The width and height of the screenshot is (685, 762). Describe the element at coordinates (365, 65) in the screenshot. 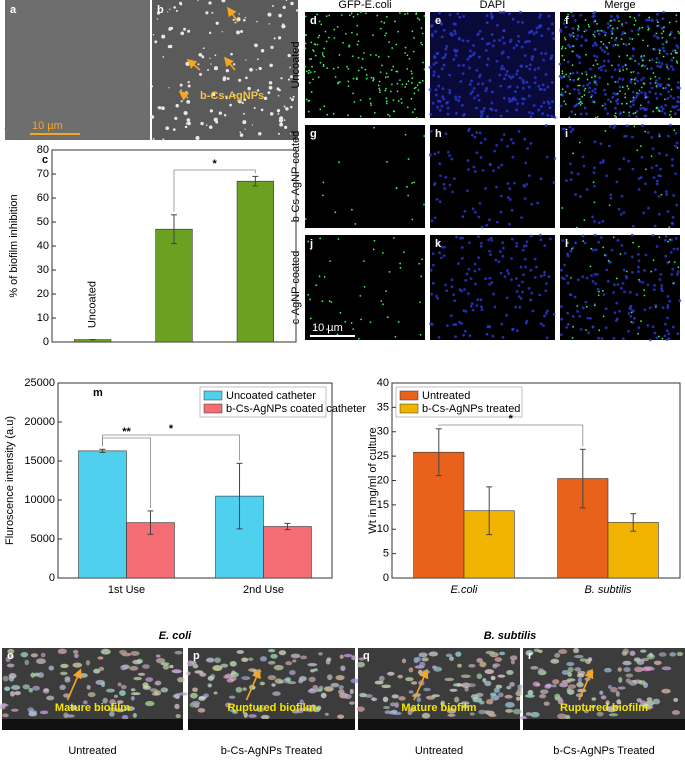

I see `fluorescence-image` at that location.